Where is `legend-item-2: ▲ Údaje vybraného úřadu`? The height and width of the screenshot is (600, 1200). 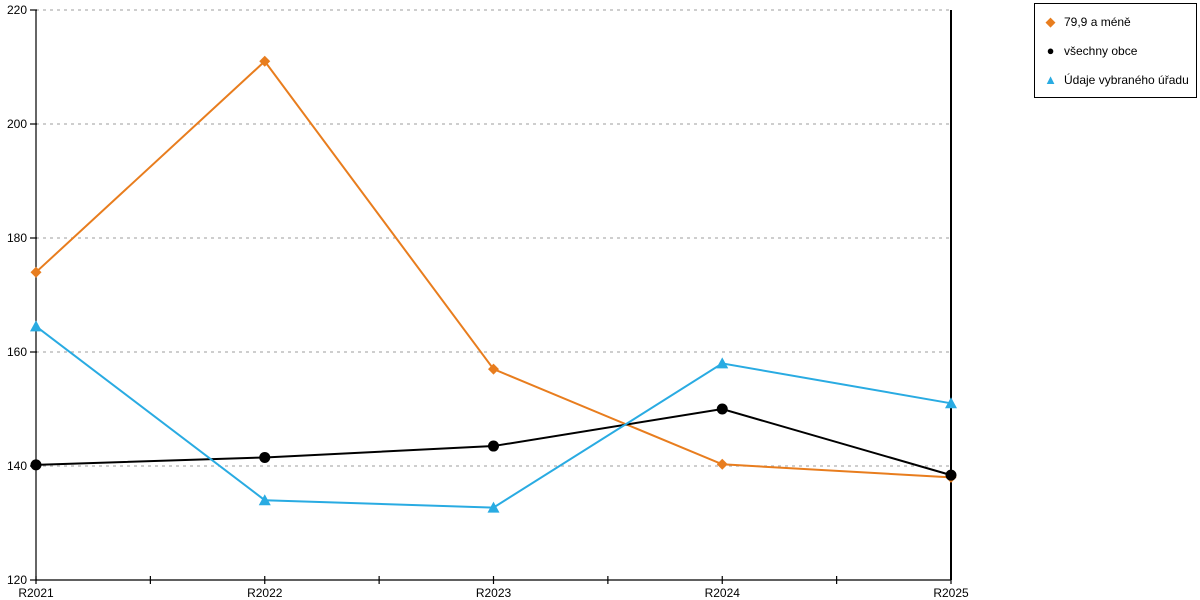
legend-item-2: ▲ Údaje vybraného úřadu is located at coordinates (1117, 80).